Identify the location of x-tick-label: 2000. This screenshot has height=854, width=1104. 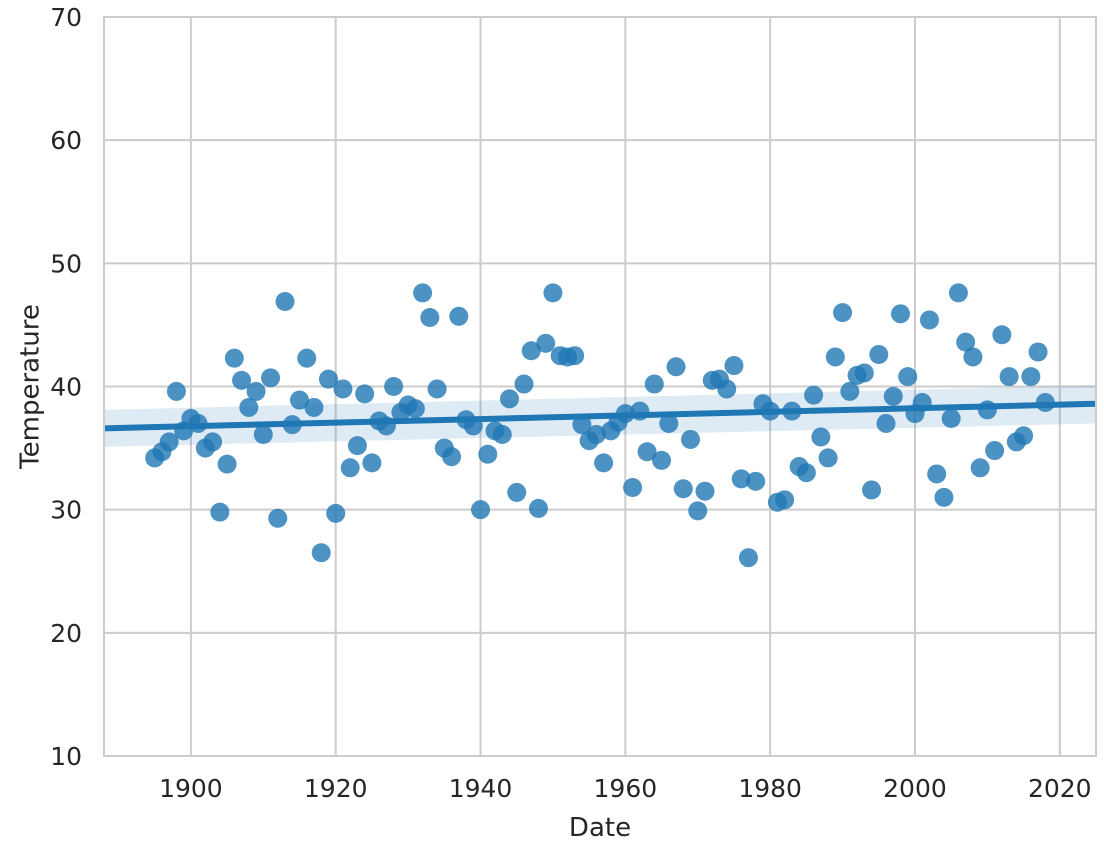
(915, 788).